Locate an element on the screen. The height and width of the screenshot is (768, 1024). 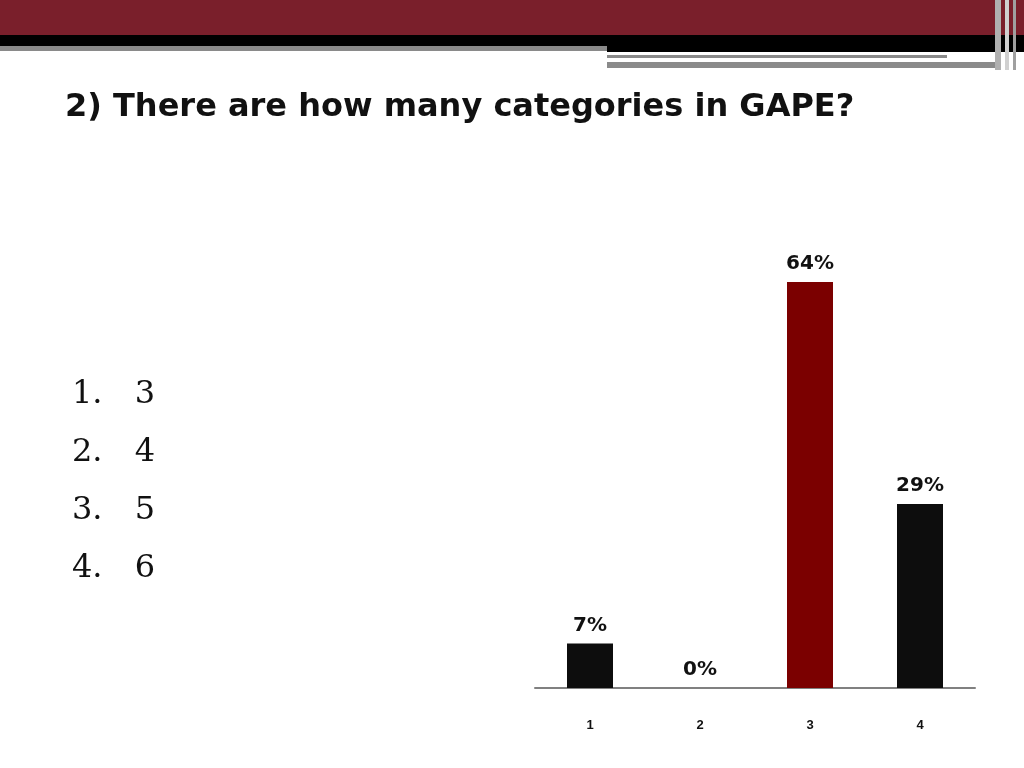
x-tick-label: 3 is located at coordinates (810, 724).